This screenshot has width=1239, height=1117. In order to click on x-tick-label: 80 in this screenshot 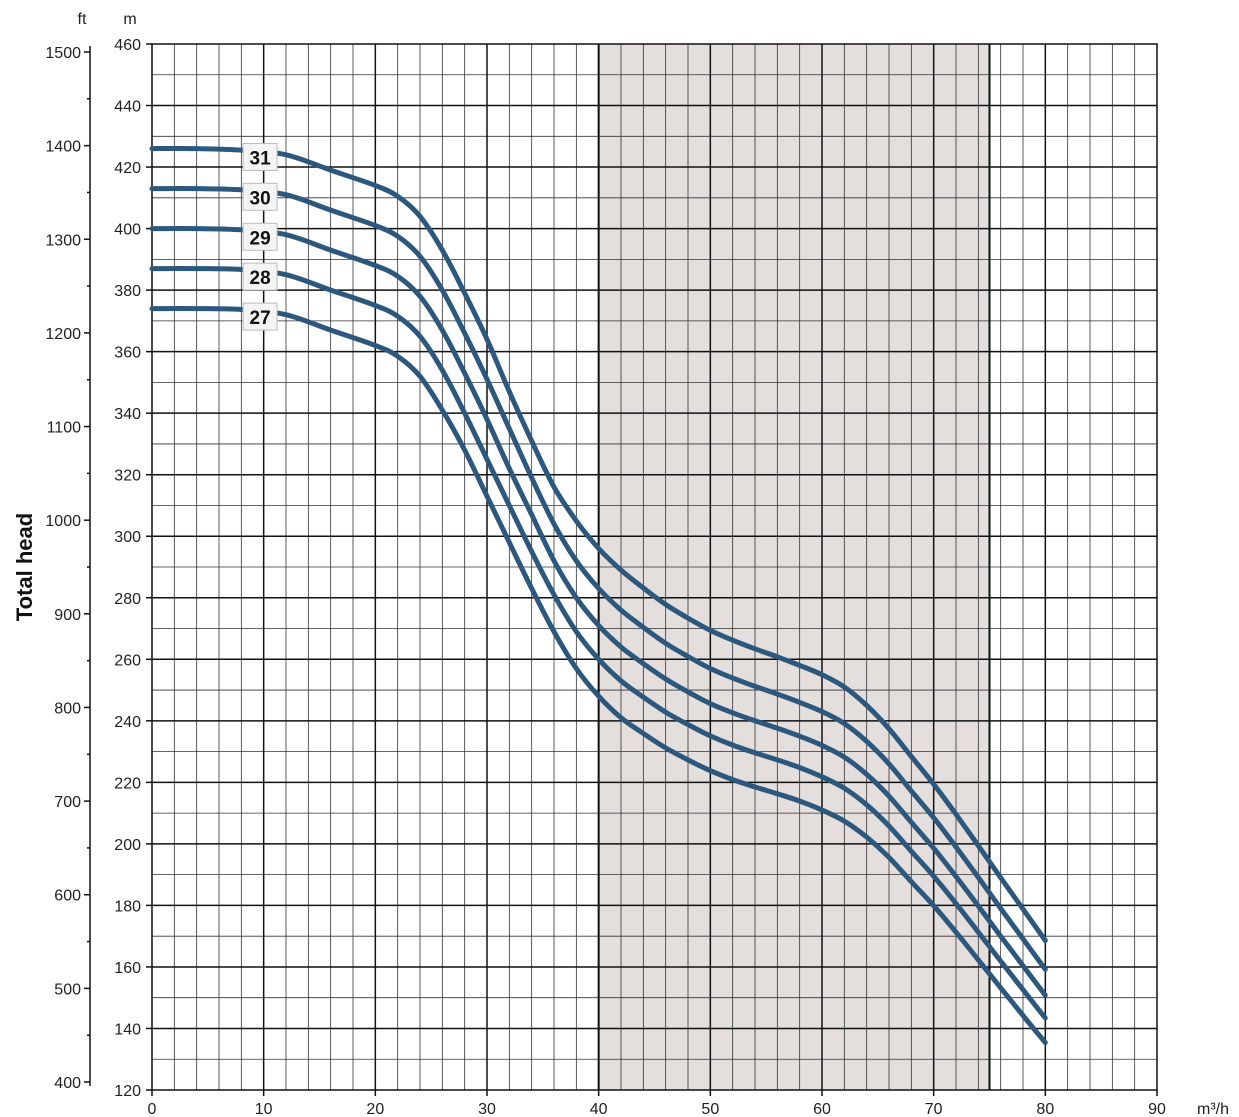, I will do `click(1045, 1109)`.